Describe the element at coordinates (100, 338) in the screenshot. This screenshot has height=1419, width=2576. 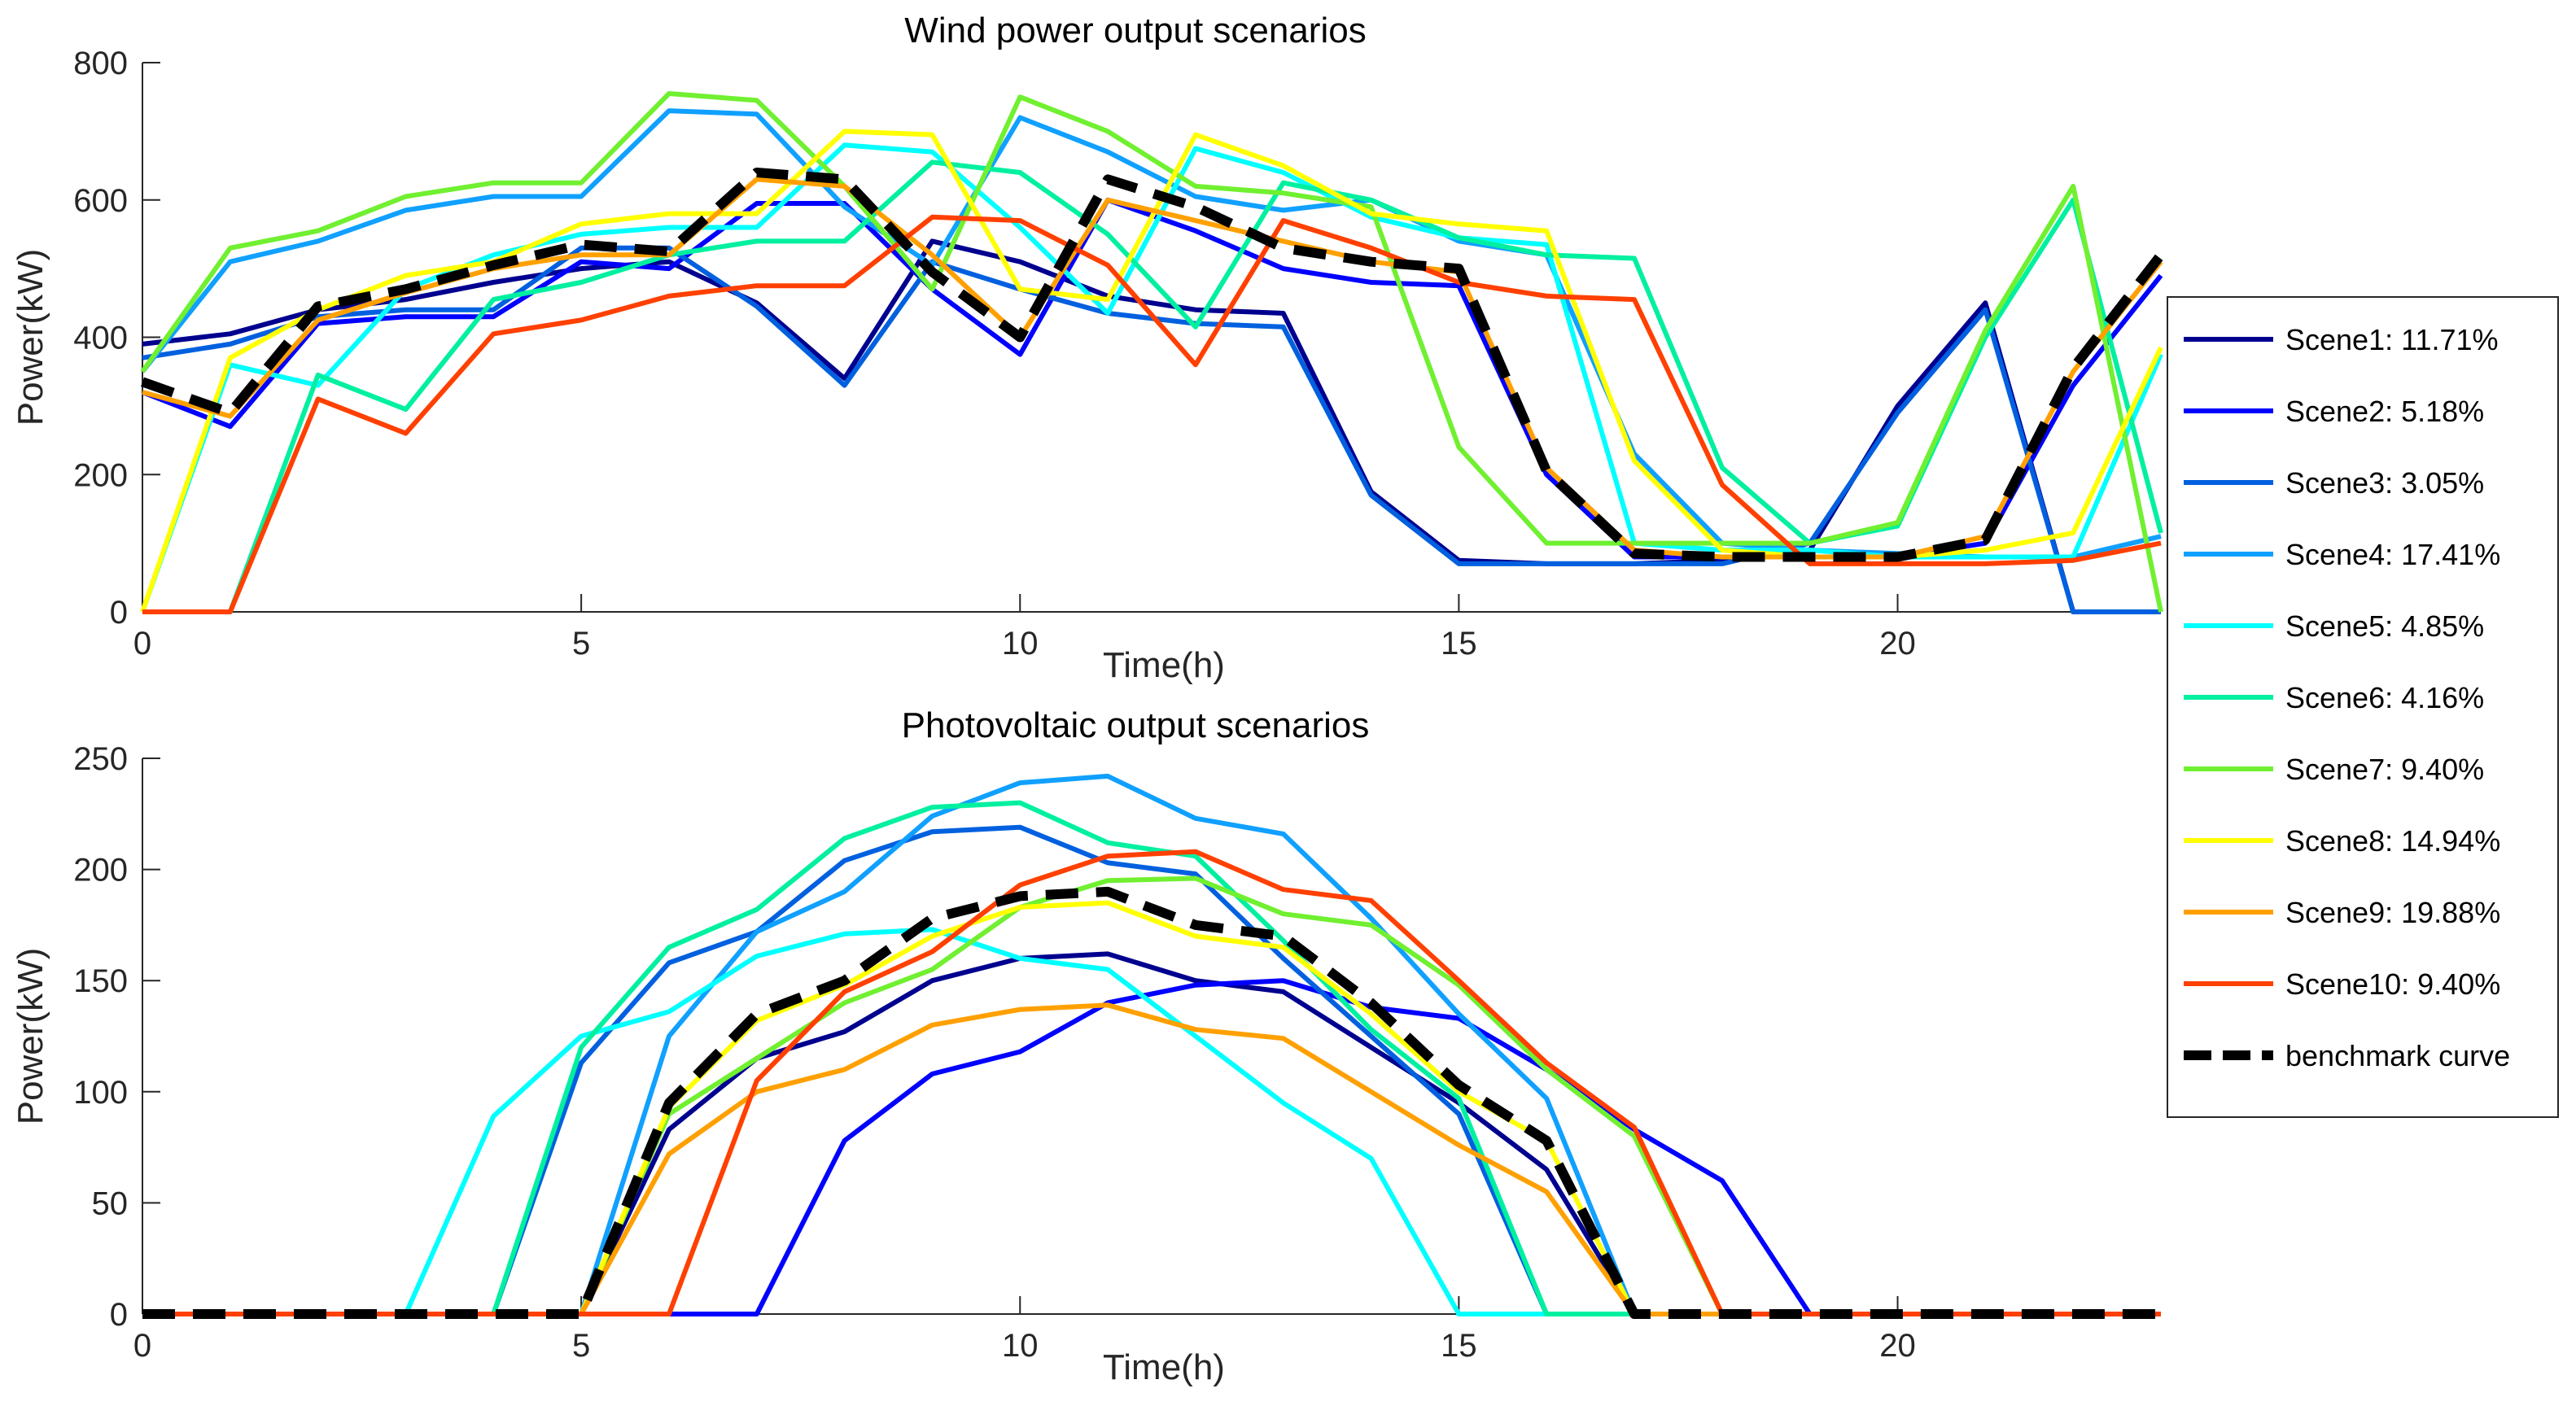
I see `y-tick-label: 400` at that location.